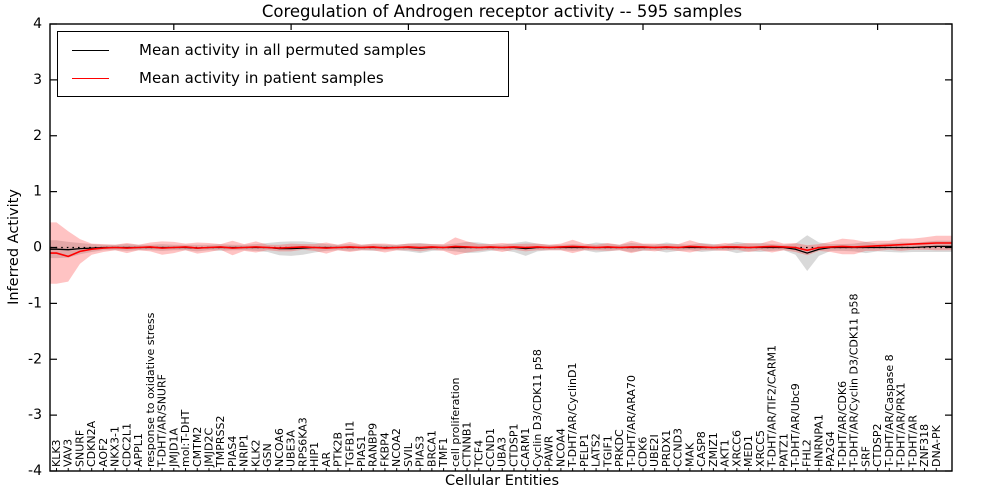  I want to click on x-tick-label: PATZ1, so click(783, 450).